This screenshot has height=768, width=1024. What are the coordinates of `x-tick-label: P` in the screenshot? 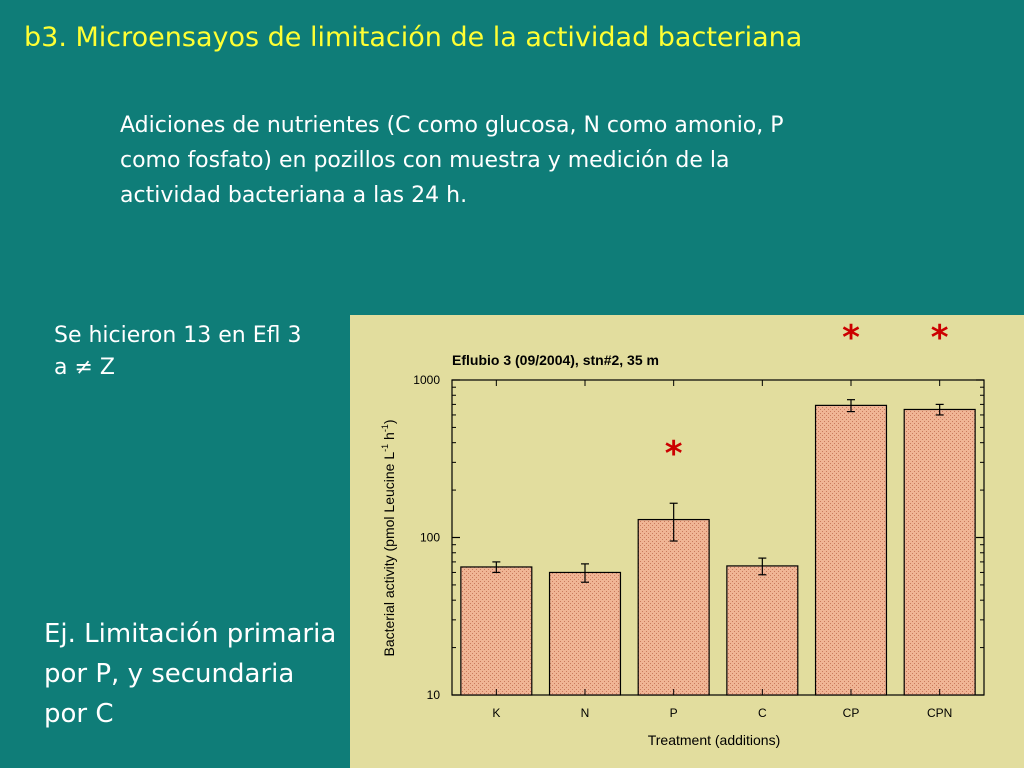 It's located at (674, 713).